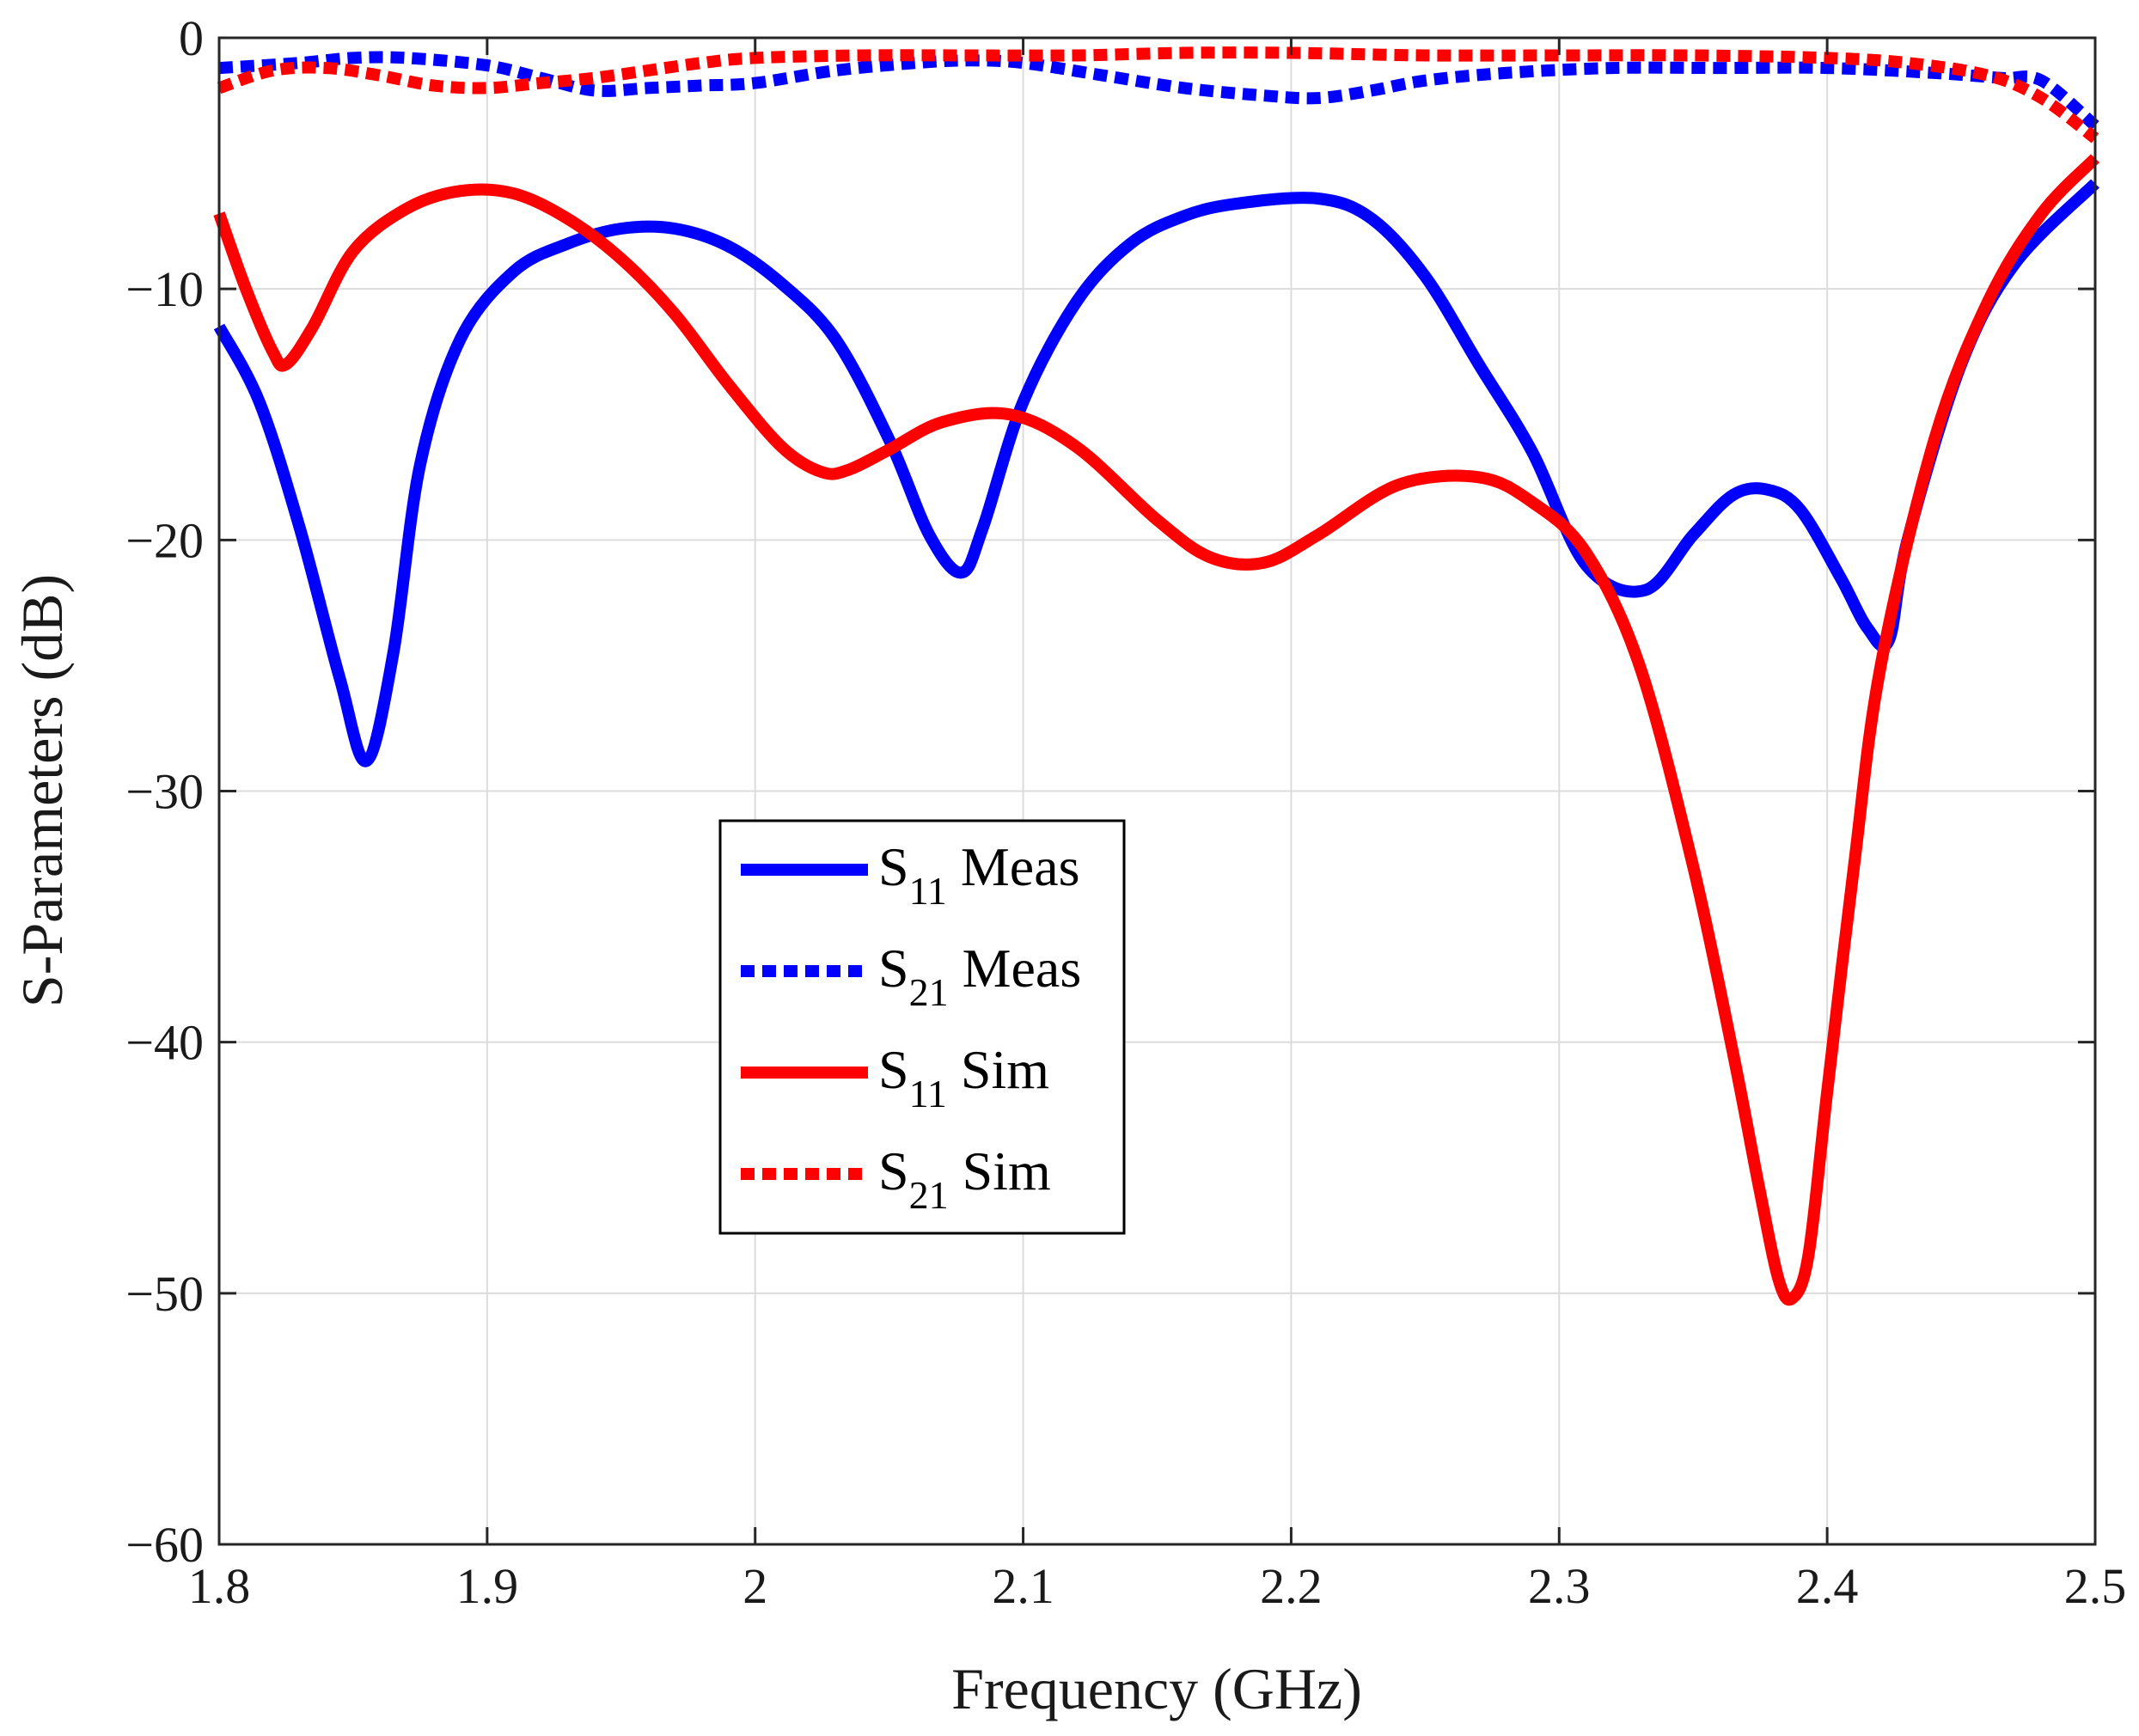  What do you see at coordinates (964, 1178) in the screenshot?
I see `legend-label: S21 Sim` at bounding box center [964, 1178].